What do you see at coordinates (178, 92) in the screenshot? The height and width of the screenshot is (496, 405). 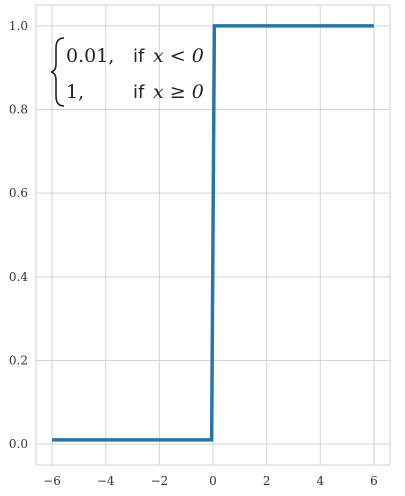 I see `annotation-case2-condition: x ≥ 0` at bounding box center [178, 92].